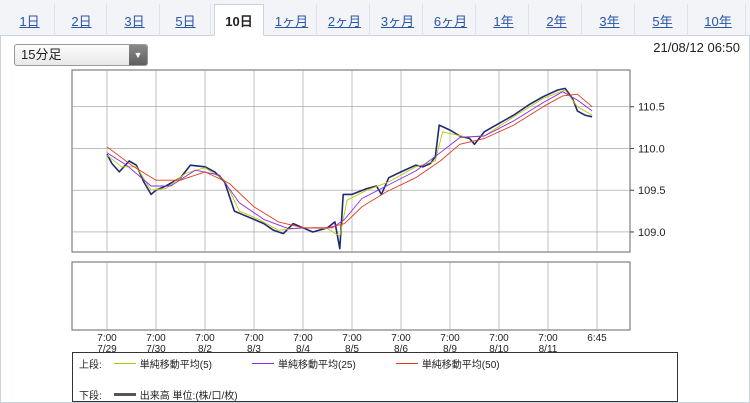 This screenshot has height=403, width=750. I want to click on legend-volume: 出来高 単位:(株/口/枚), so click(188, 396).